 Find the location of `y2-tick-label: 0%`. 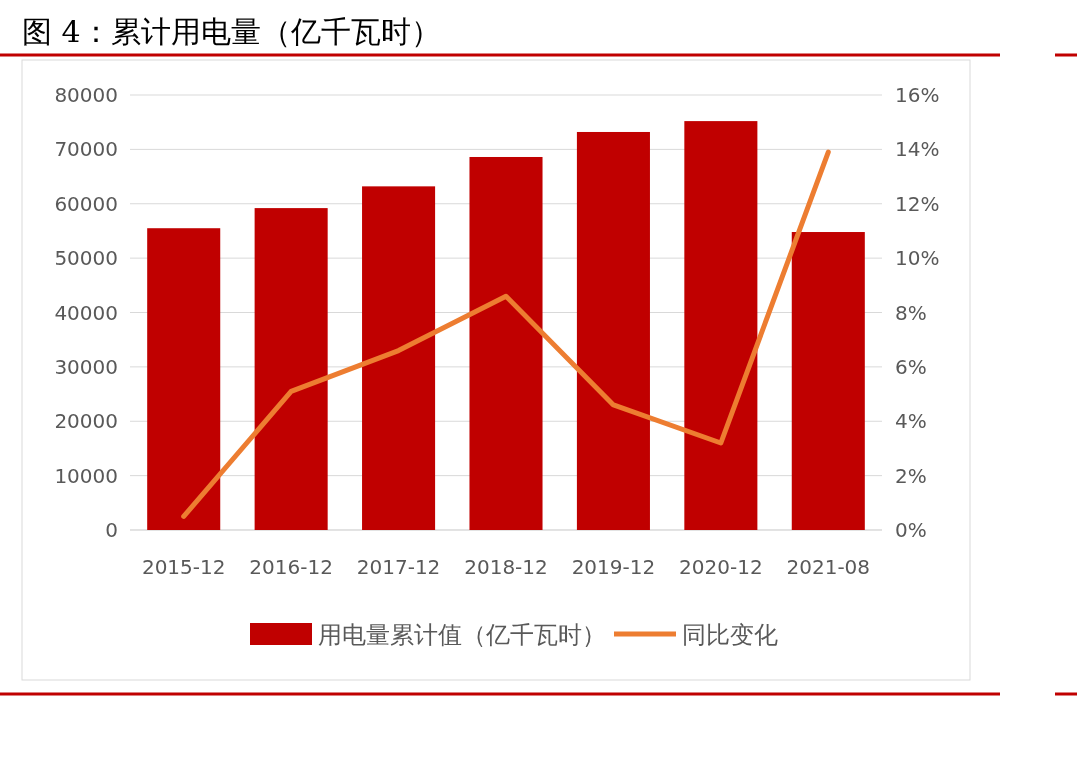

y2-tick-label: 0% is located at coordinates (911, 530).